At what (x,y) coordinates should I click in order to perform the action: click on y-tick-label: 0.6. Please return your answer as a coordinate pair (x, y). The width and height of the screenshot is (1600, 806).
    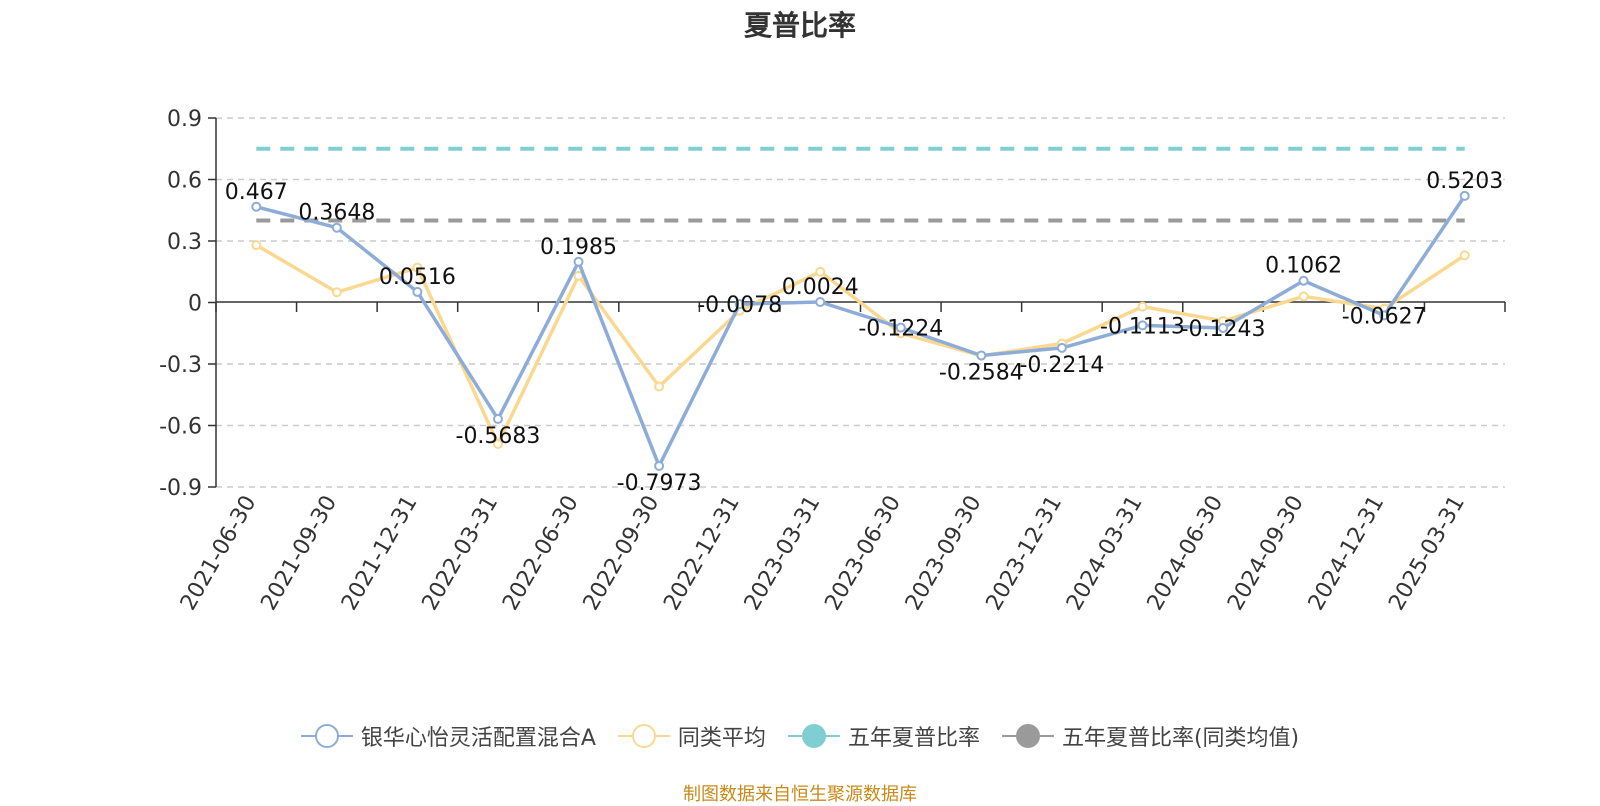
    Looking at the image, I should click on (184, 181).